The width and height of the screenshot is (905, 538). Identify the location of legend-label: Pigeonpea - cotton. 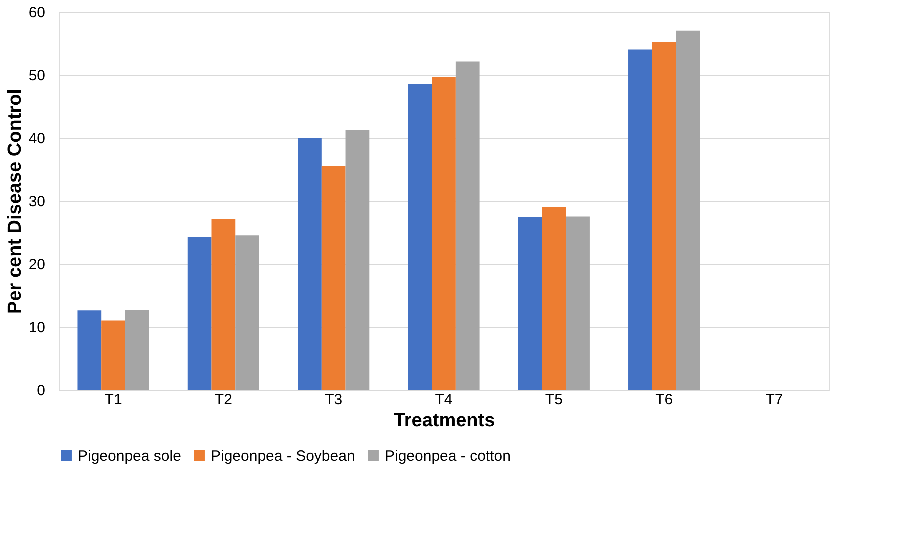
(448, 456).